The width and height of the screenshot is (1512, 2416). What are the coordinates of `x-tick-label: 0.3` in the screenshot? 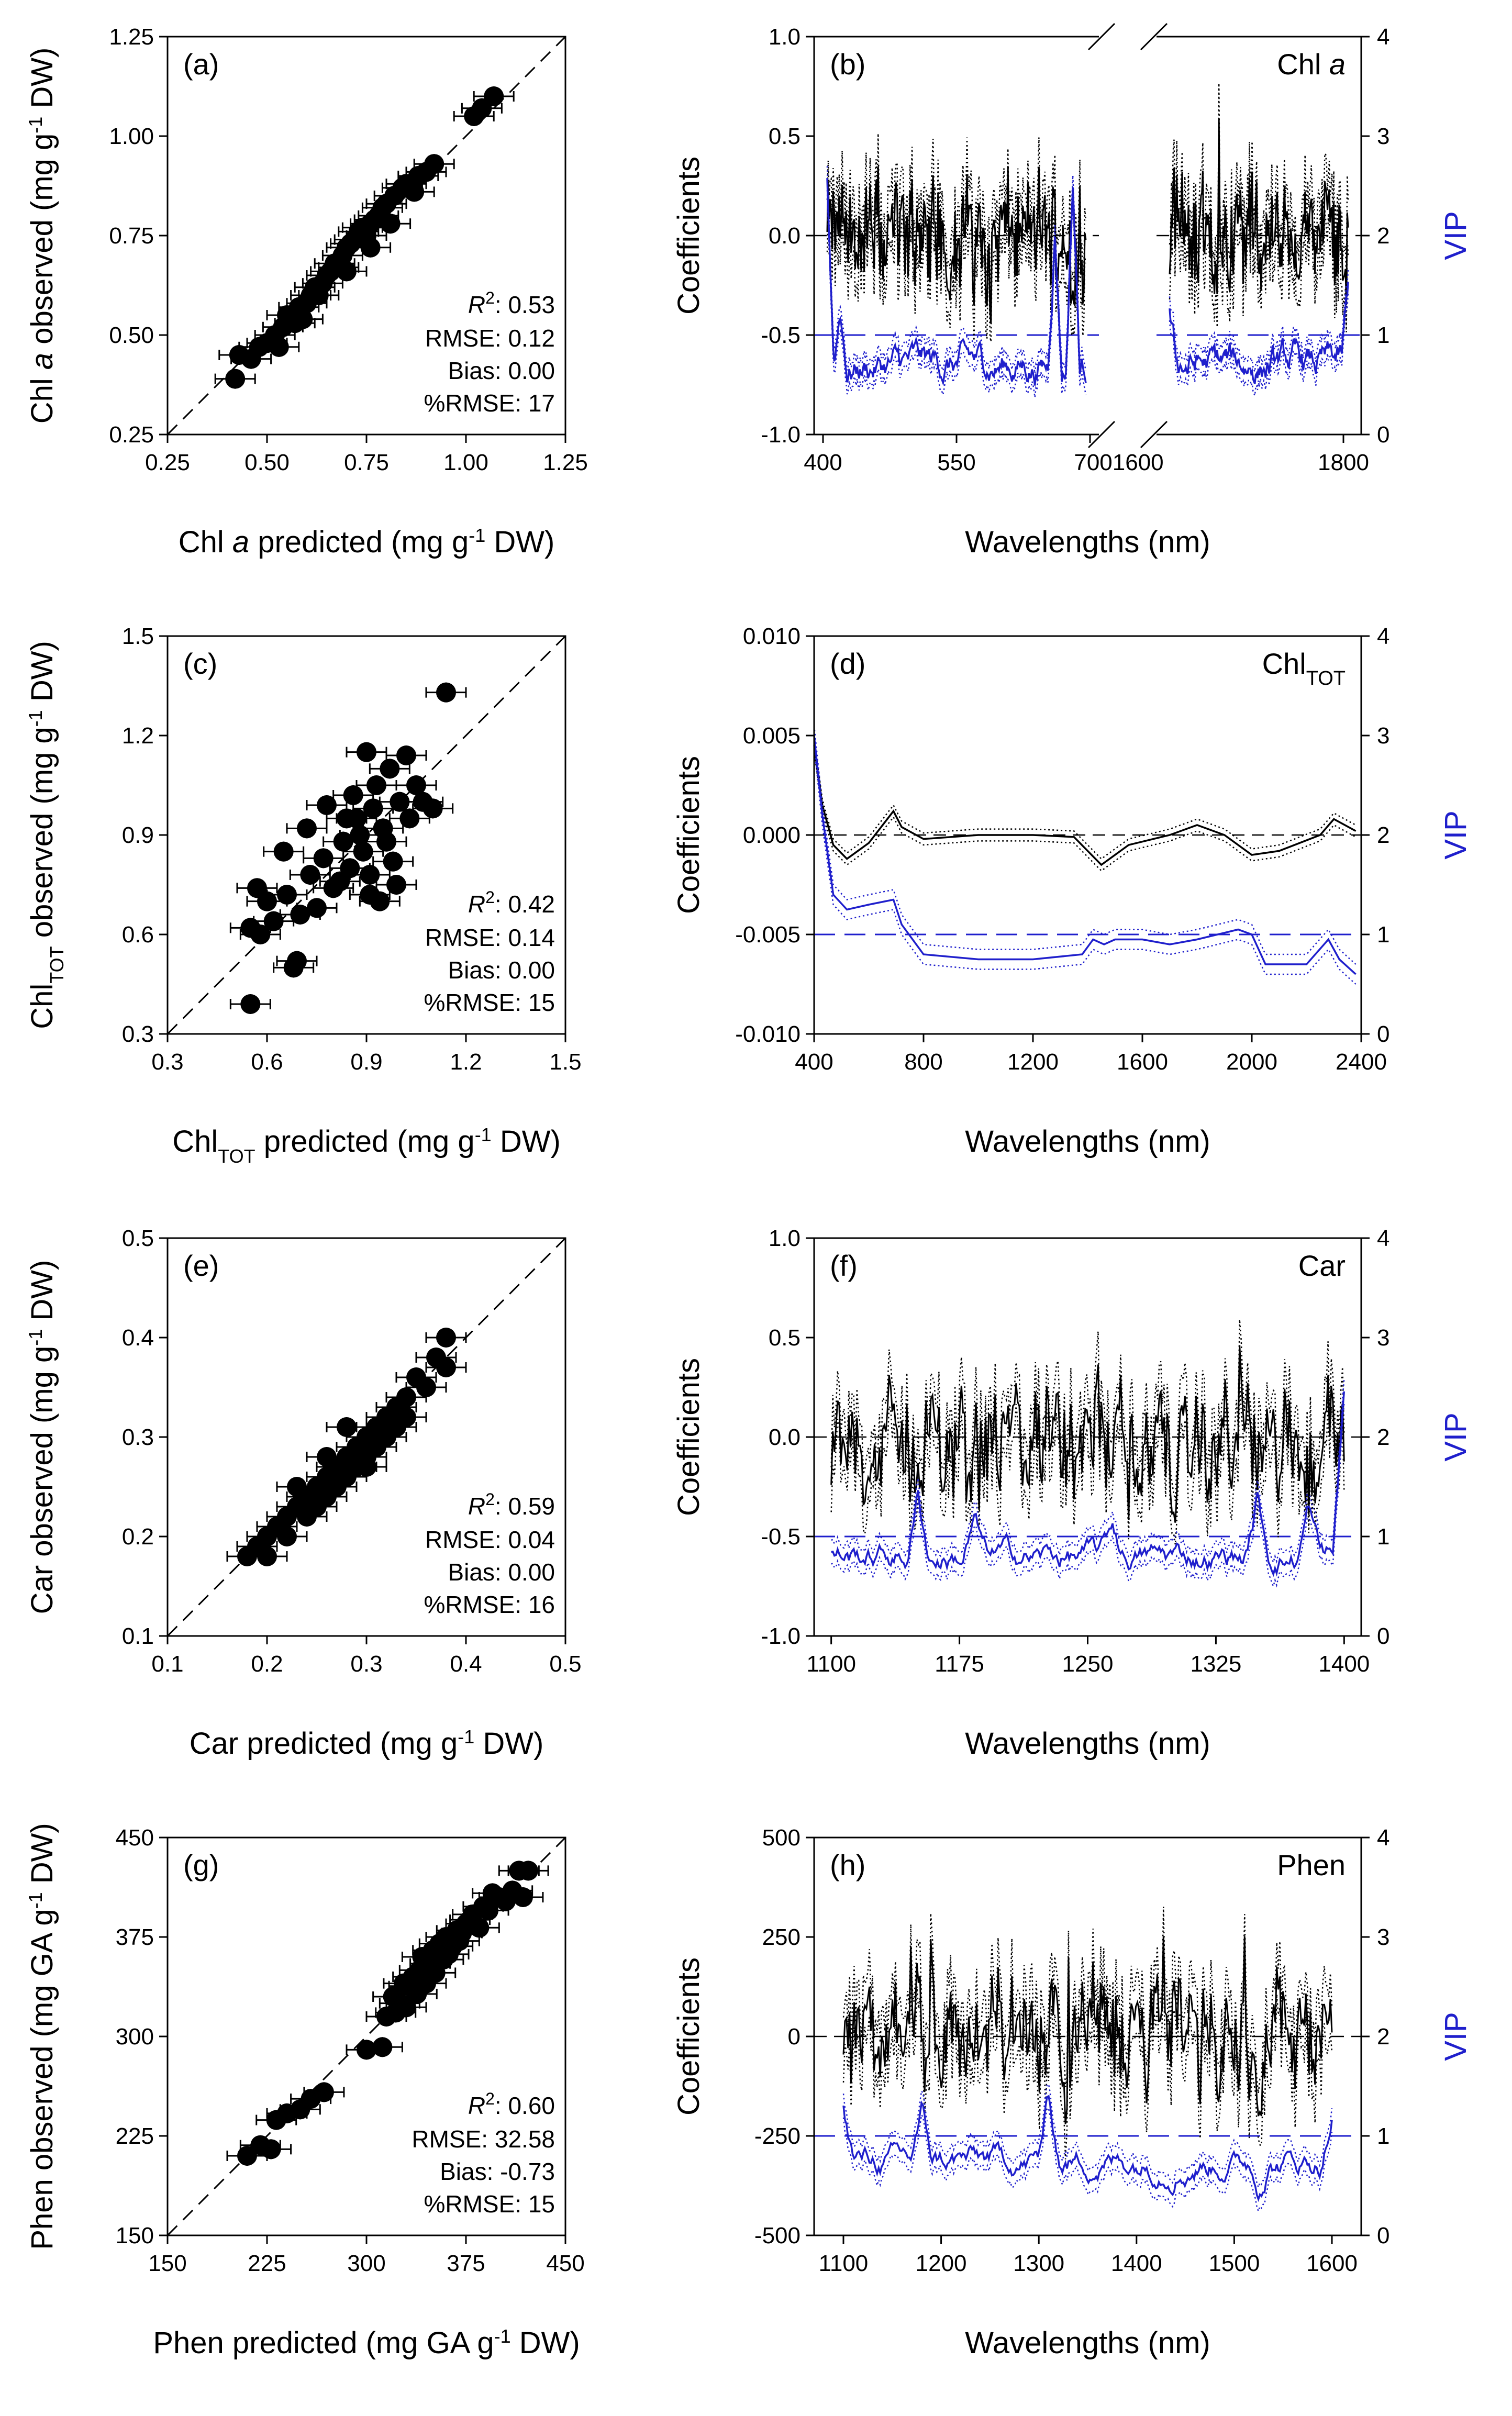 It's located at (167, 1062).